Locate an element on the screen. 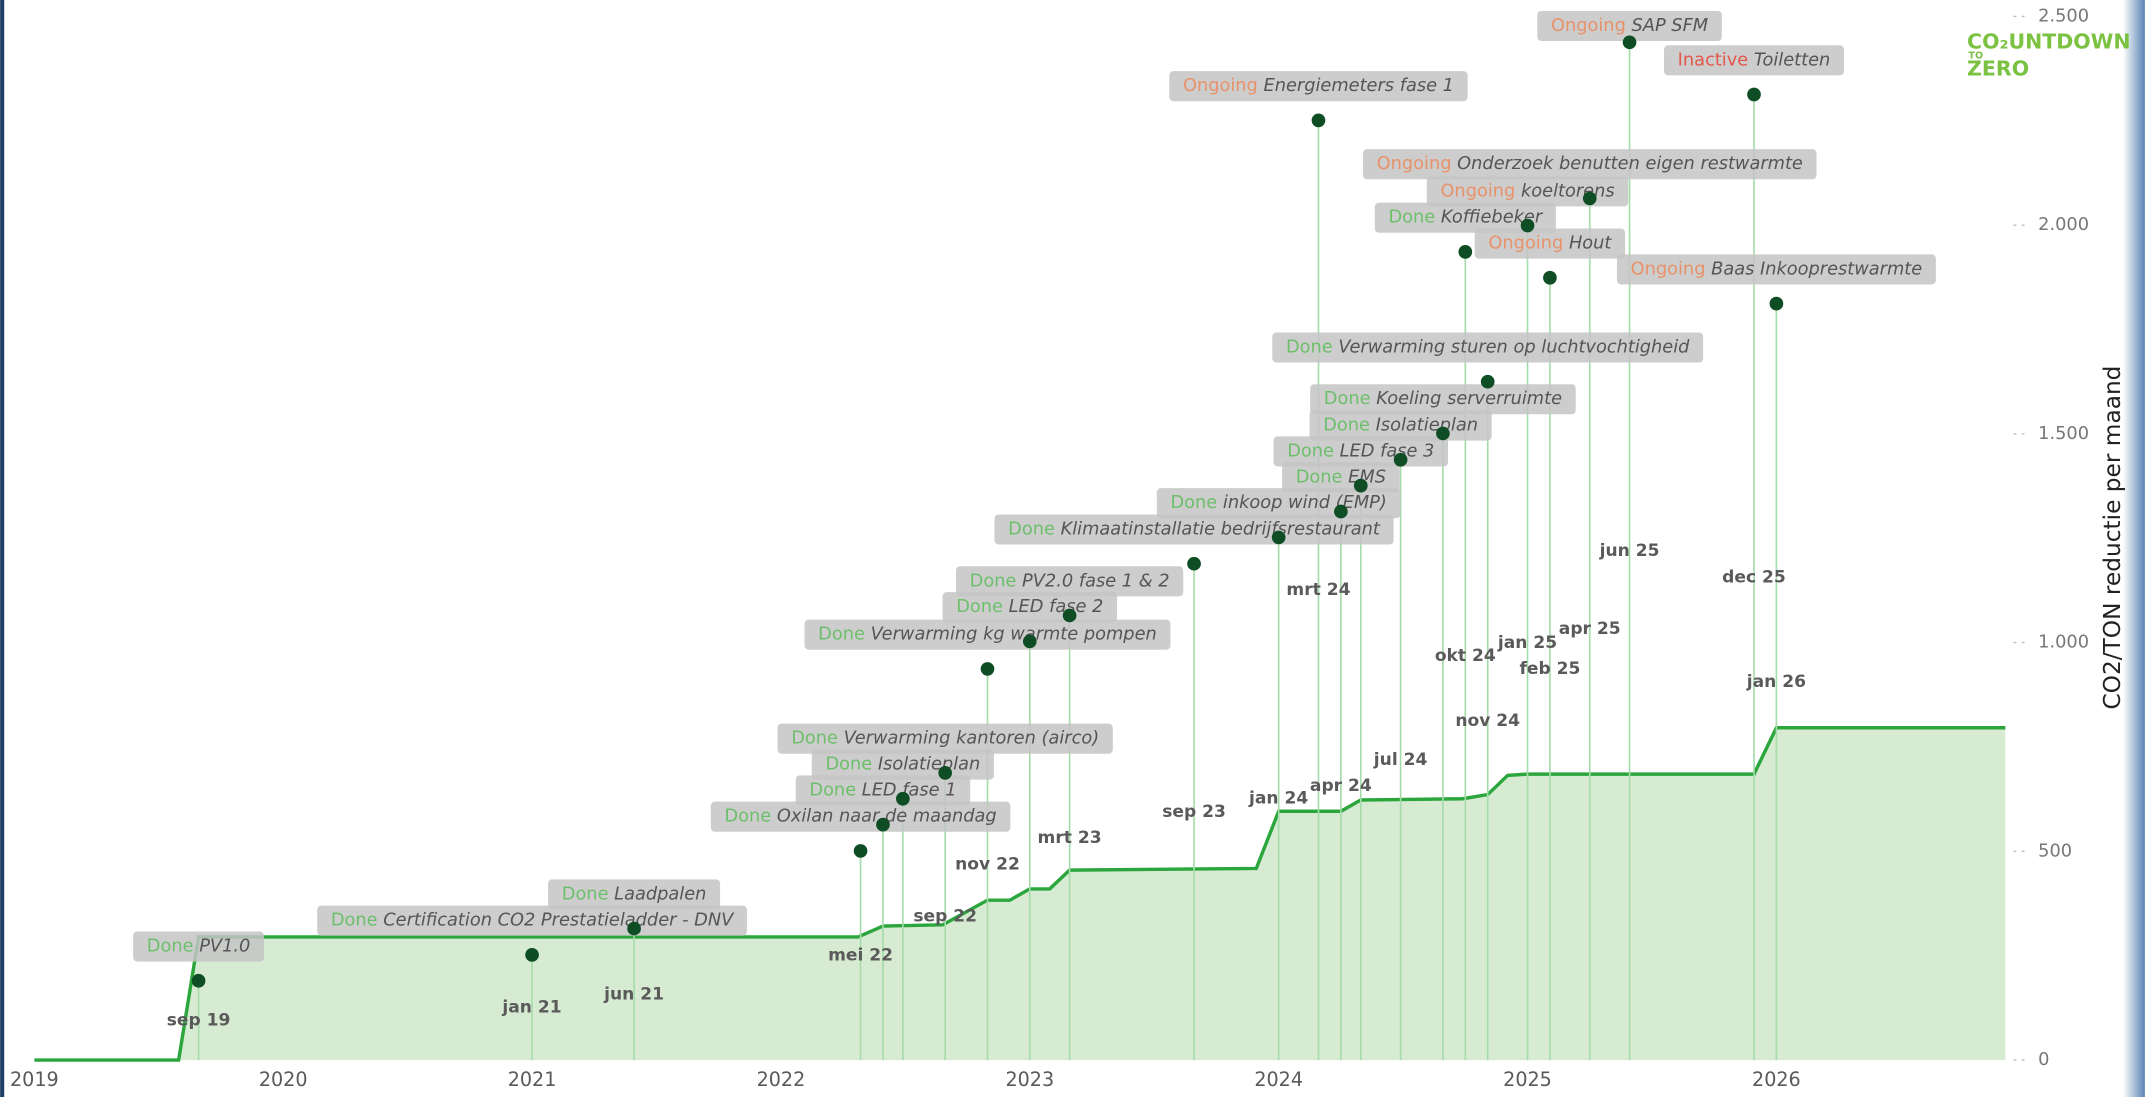 Image resolution: width=2145 pixels, height=1097 pixels. label-text: Done Oxilan naar de maandag is located at coordinates (860, 816).